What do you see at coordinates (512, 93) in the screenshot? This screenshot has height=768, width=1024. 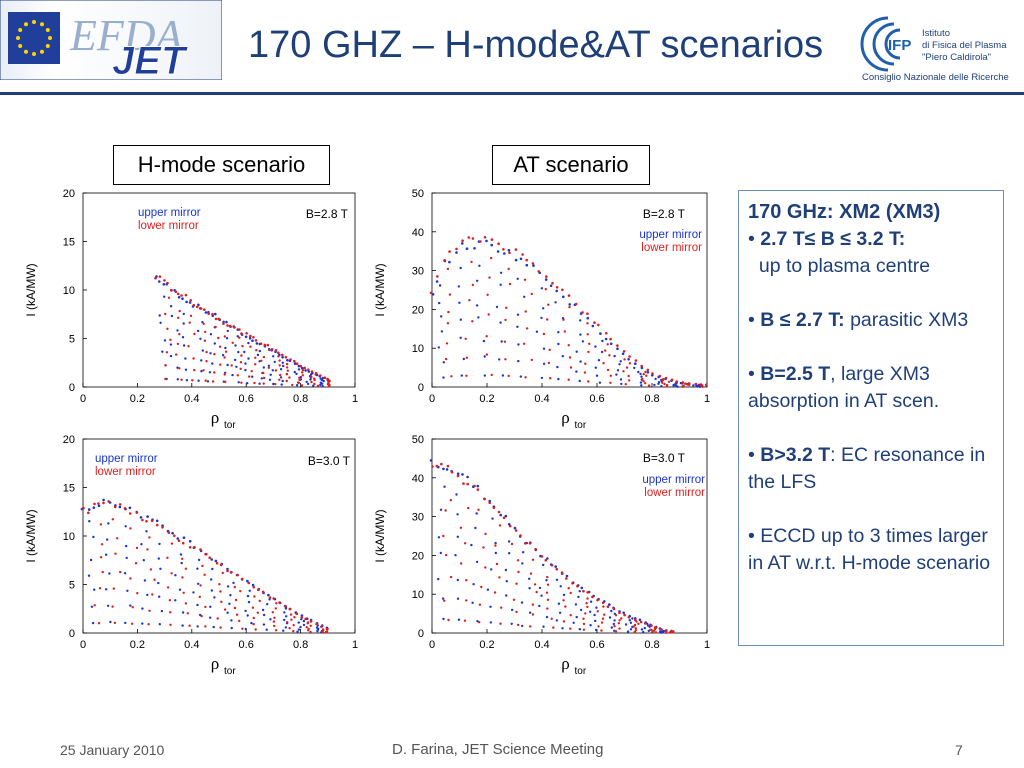 I see `header-divider` at bounding box center [512, 93].